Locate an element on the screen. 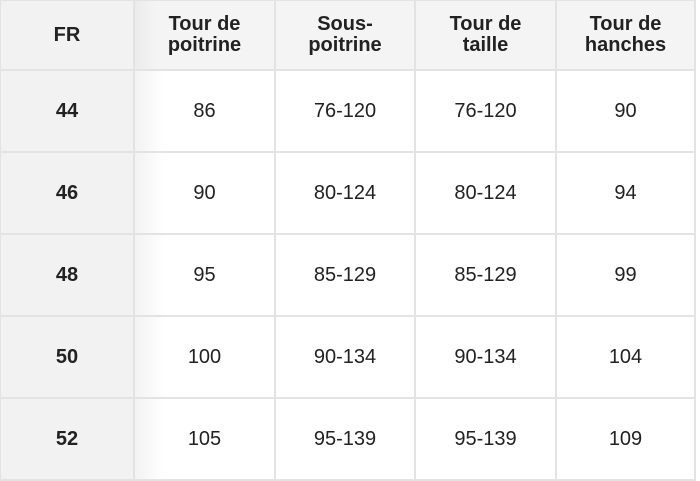  measurement-cell: 99 is located at coordinates (625, 275).